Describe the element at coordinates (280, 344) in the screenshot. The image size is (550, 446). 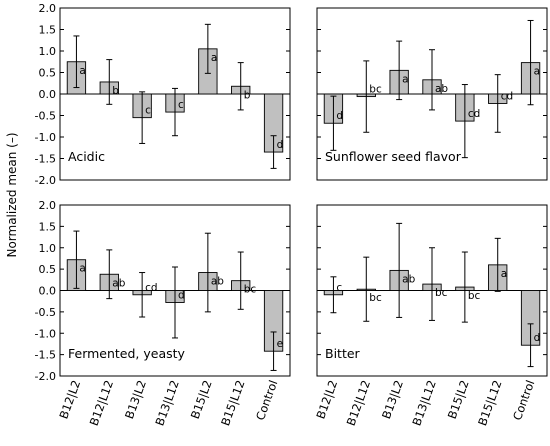
I see `significance-label: e` at that location.